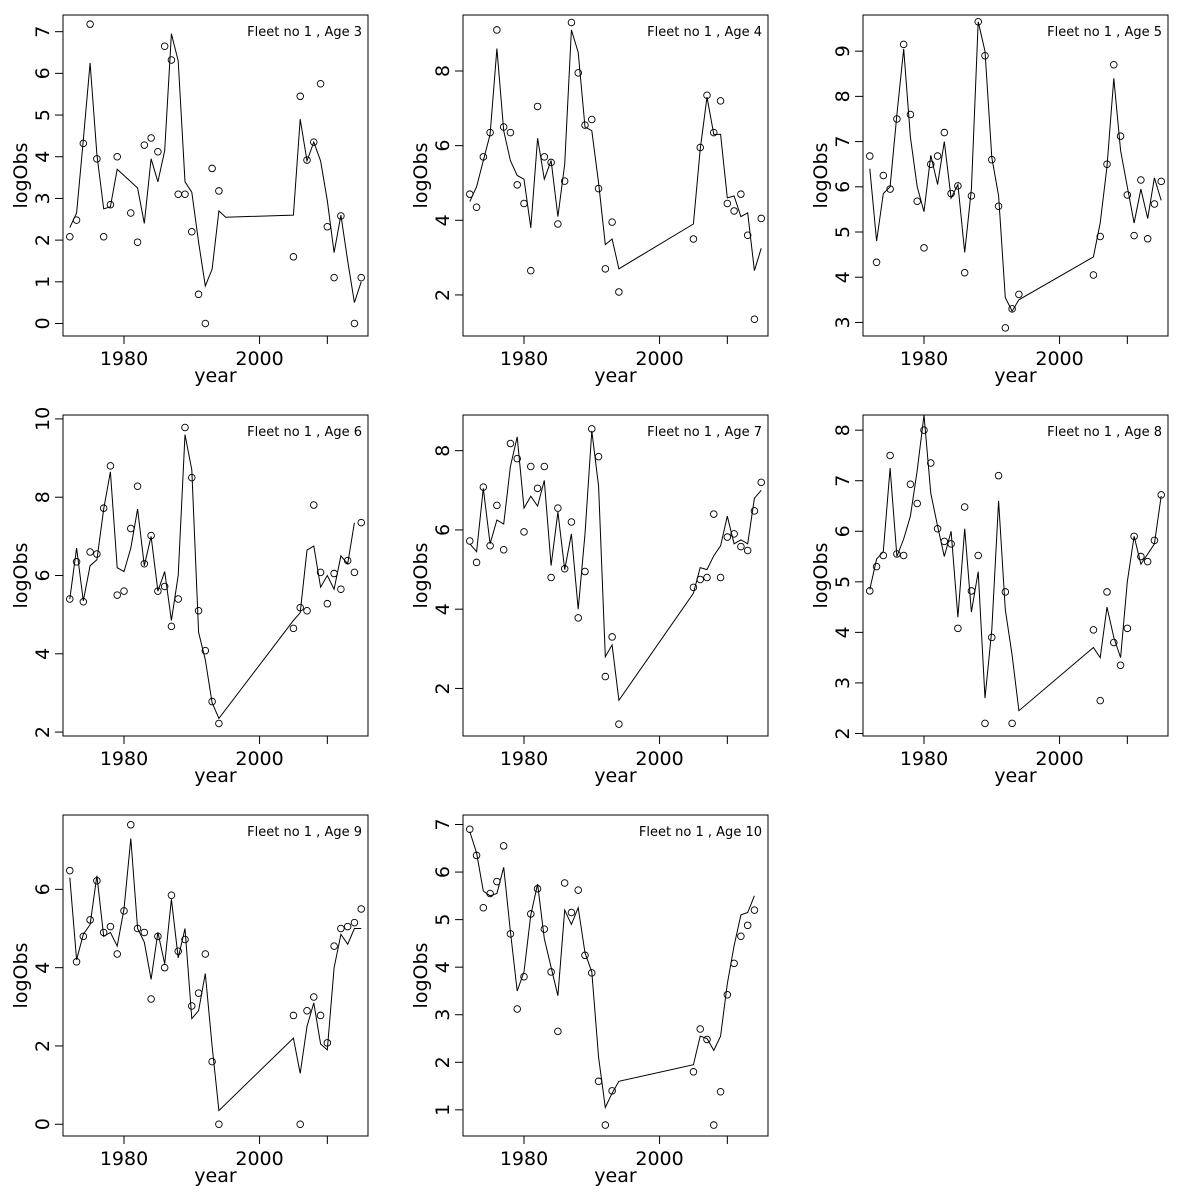 Image resolution: width=1200 pixels, height=1200 pixels. I want to click on y-tick-label: 8, so click(443, 71).